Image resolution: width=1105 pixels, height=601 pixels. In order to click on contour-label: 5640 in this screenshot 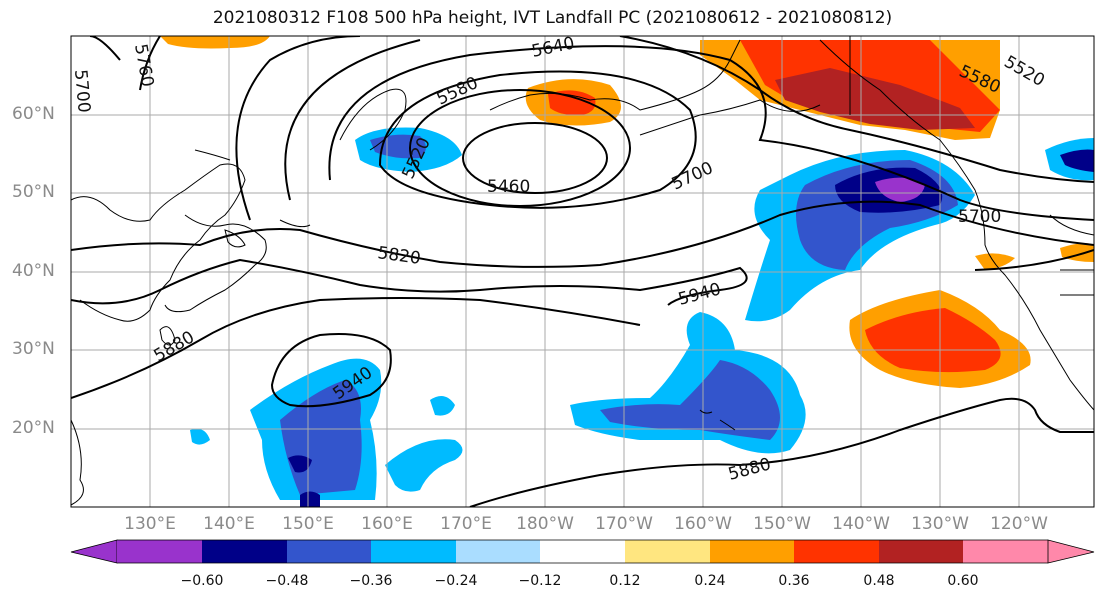, I will do `click(553, 47)`.